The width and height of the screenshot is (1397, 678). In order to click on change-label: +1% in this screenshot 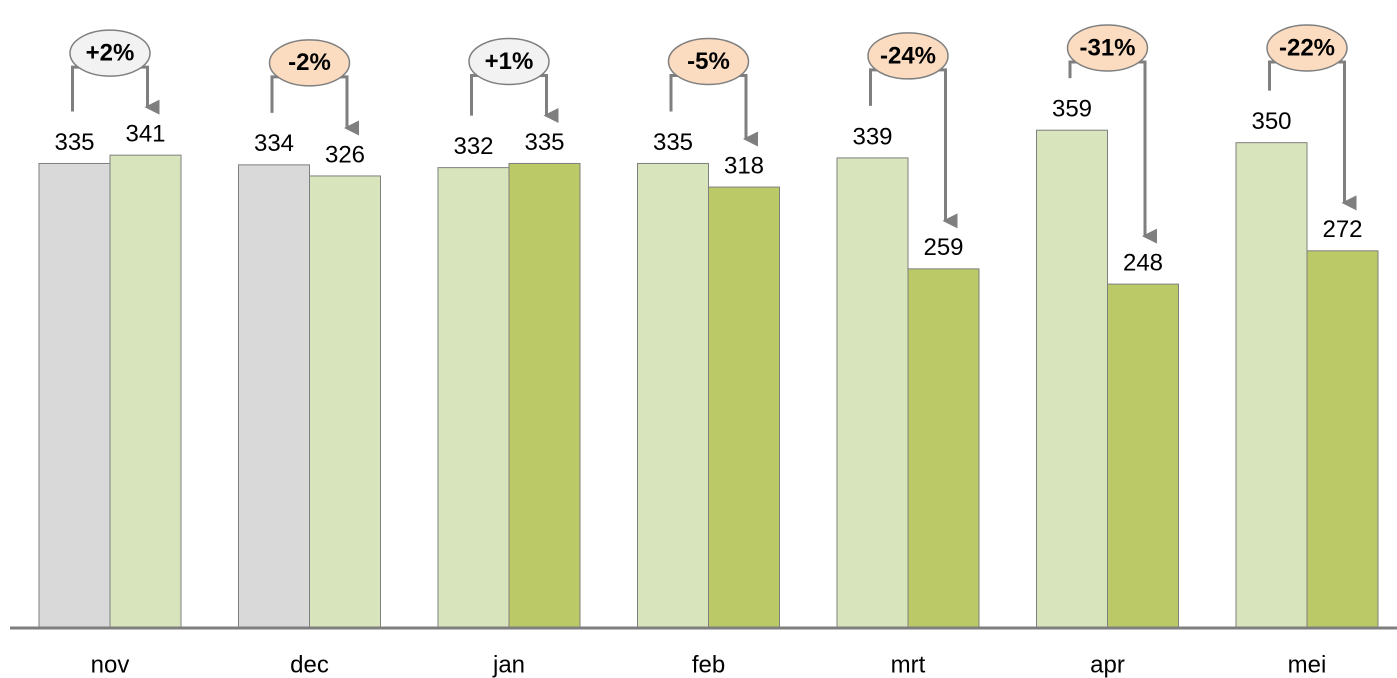, I will do `click(509, 61)`.